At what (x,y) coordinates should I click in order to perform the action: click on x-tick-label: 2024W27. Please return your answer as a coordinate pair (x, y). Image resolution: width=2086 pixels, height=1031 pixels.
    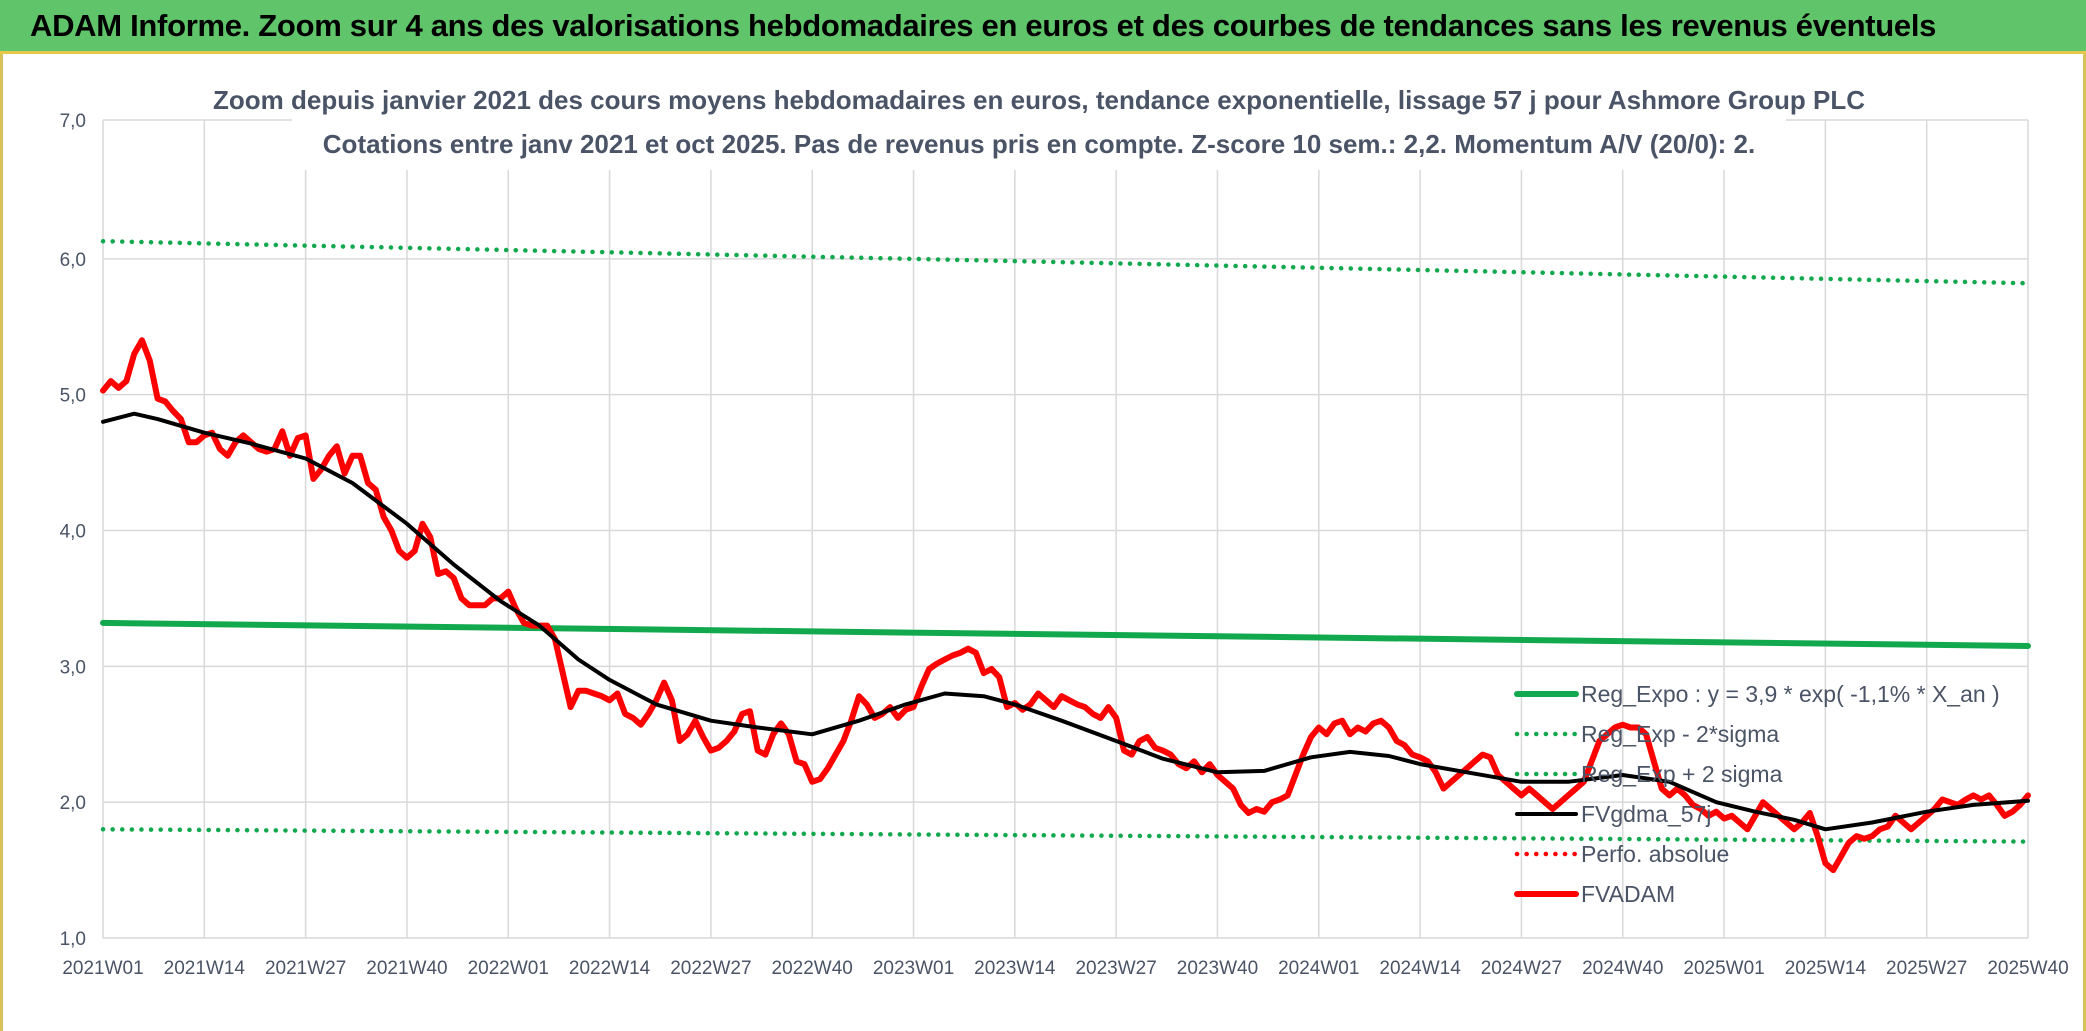
    Looking at the image, I should click on (1521, 968).